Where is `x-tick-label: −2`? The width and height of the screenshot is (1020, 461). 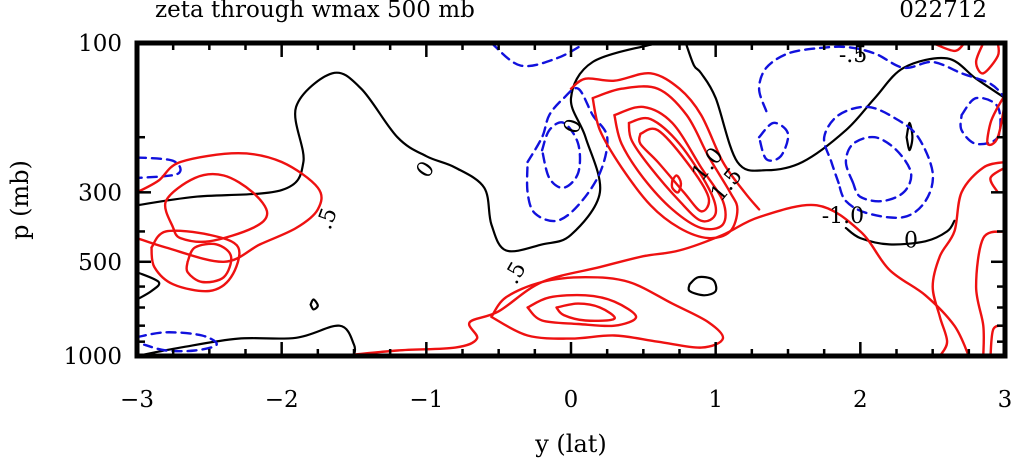
x-tick-label: −2 is located at coordinates (282, 400).